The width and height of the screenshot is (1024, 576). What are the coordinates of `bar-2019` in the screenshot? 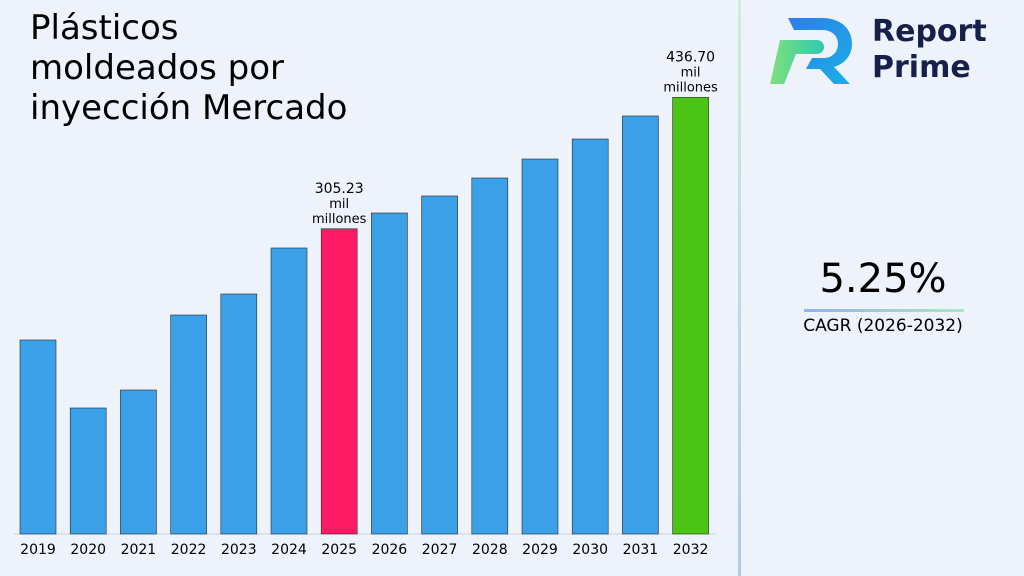 It's located at (38, 437).